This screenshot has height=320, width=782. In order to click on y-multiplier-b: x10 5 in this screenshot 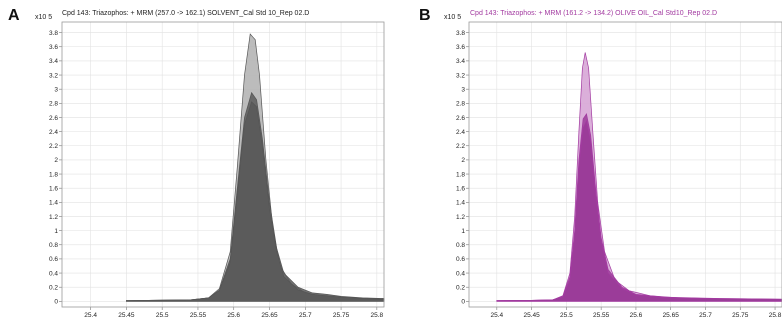, I will do `click(452, 17)`.